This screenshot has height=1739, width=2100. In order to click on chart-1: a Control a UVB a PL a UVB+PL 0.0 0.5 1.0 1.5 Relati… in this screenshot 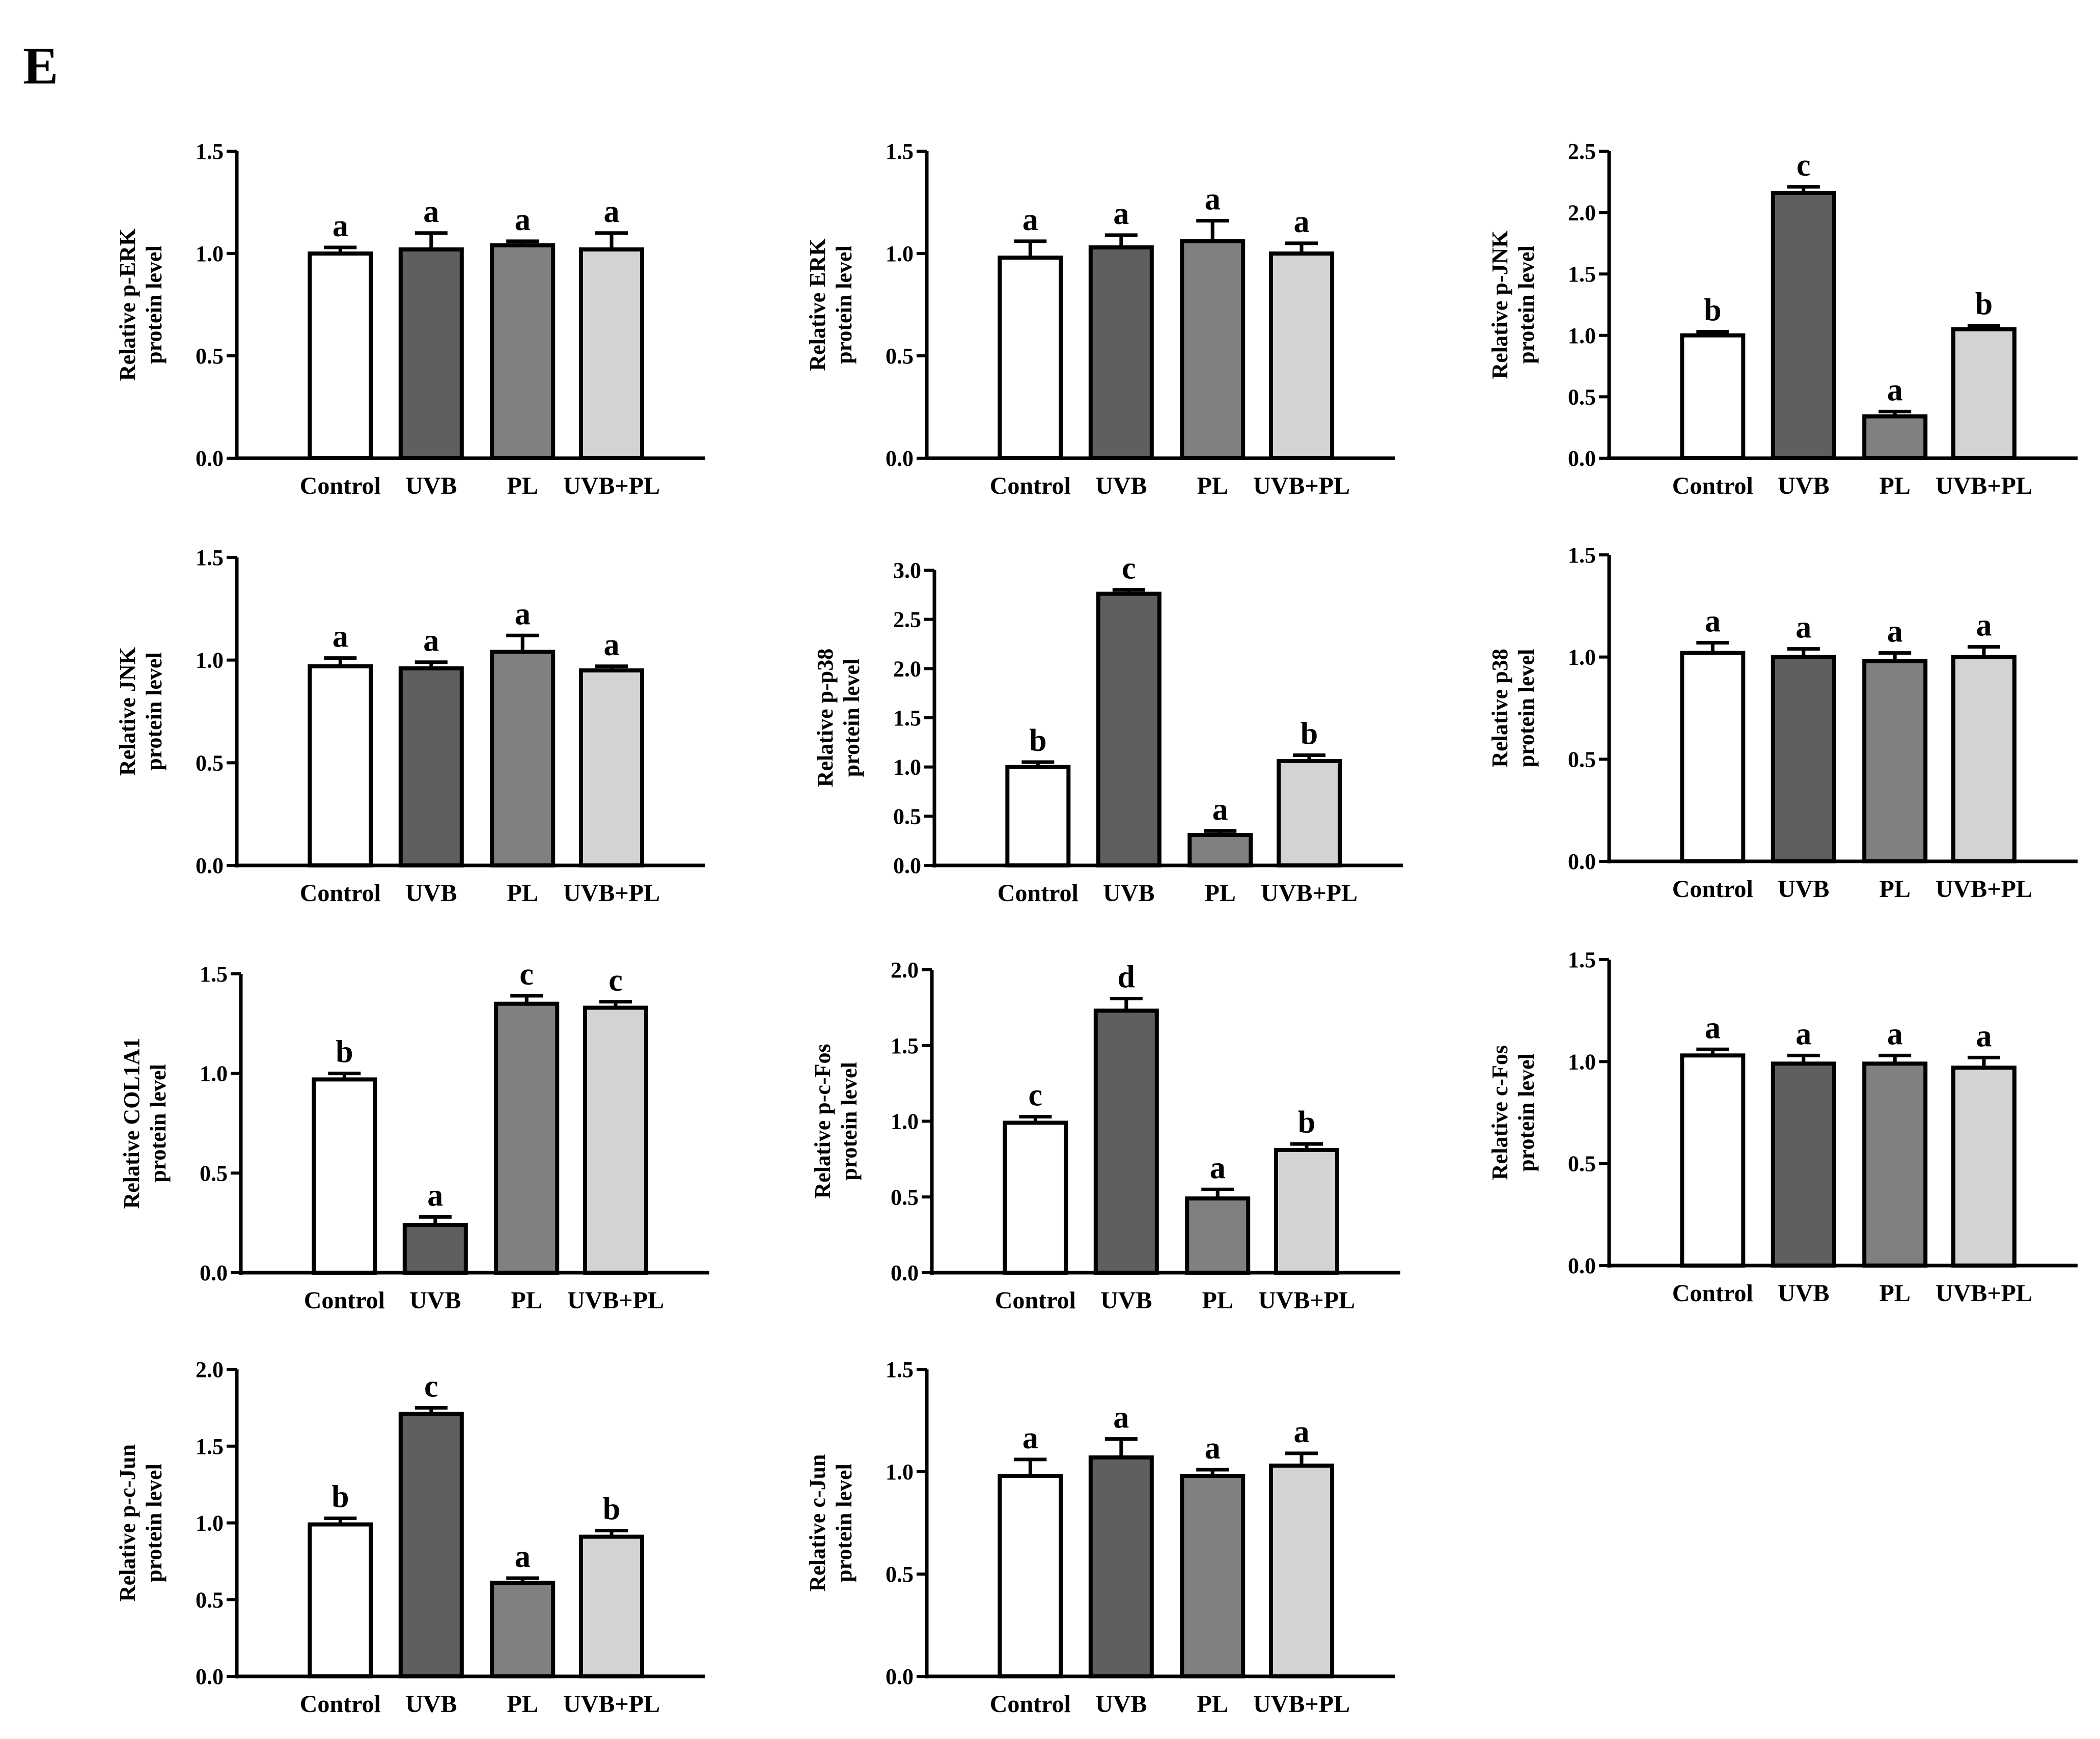, I will do `click(410, 319)`.